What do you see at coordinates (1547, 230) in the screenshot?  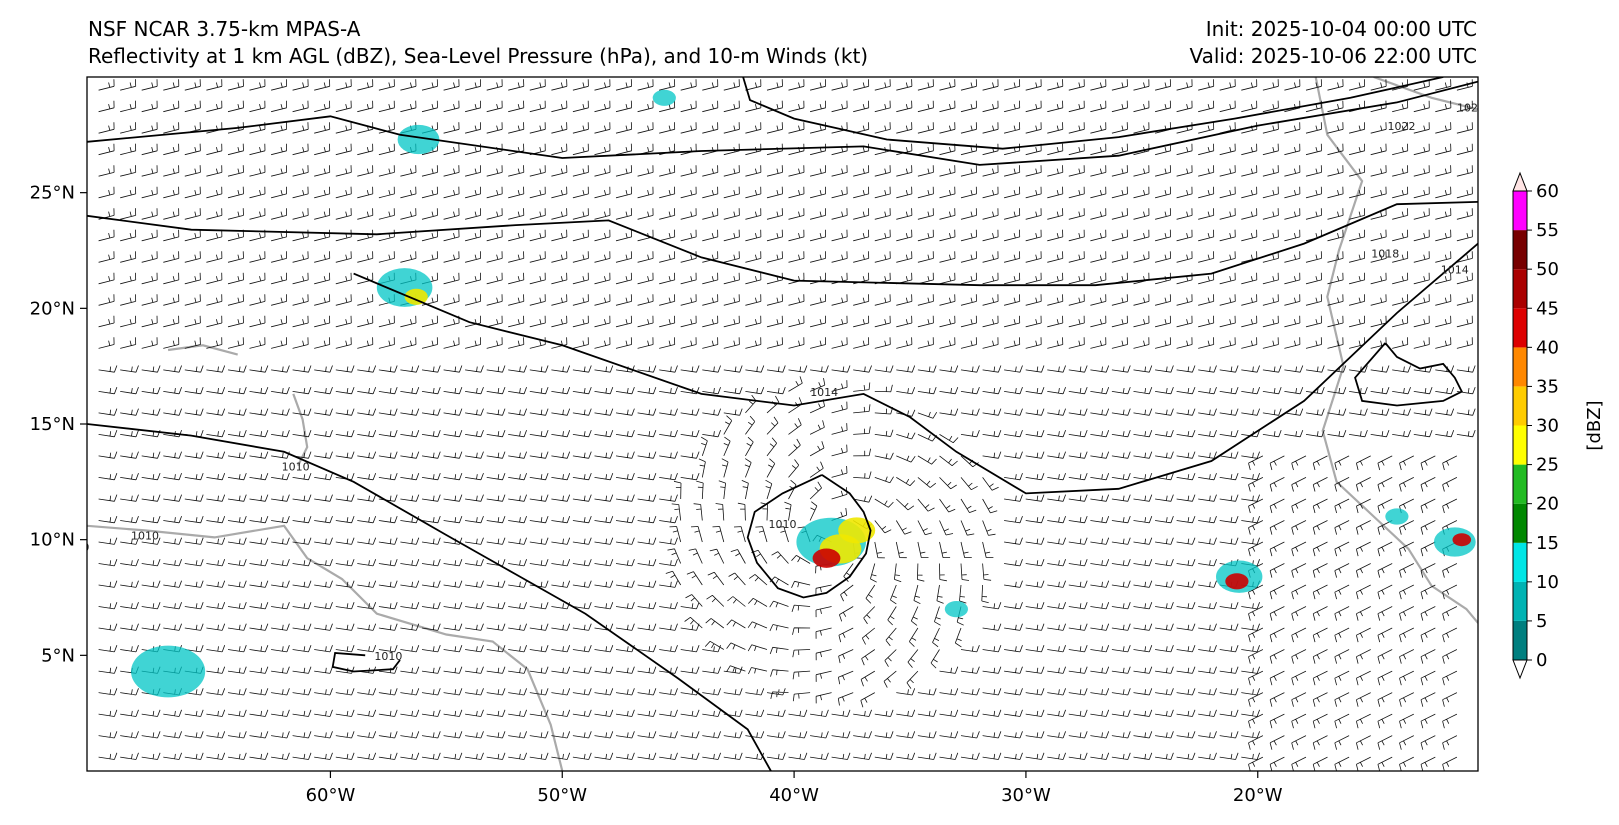 I see `colorbar-tick-label: 55` at bounding box center [1547, 230].